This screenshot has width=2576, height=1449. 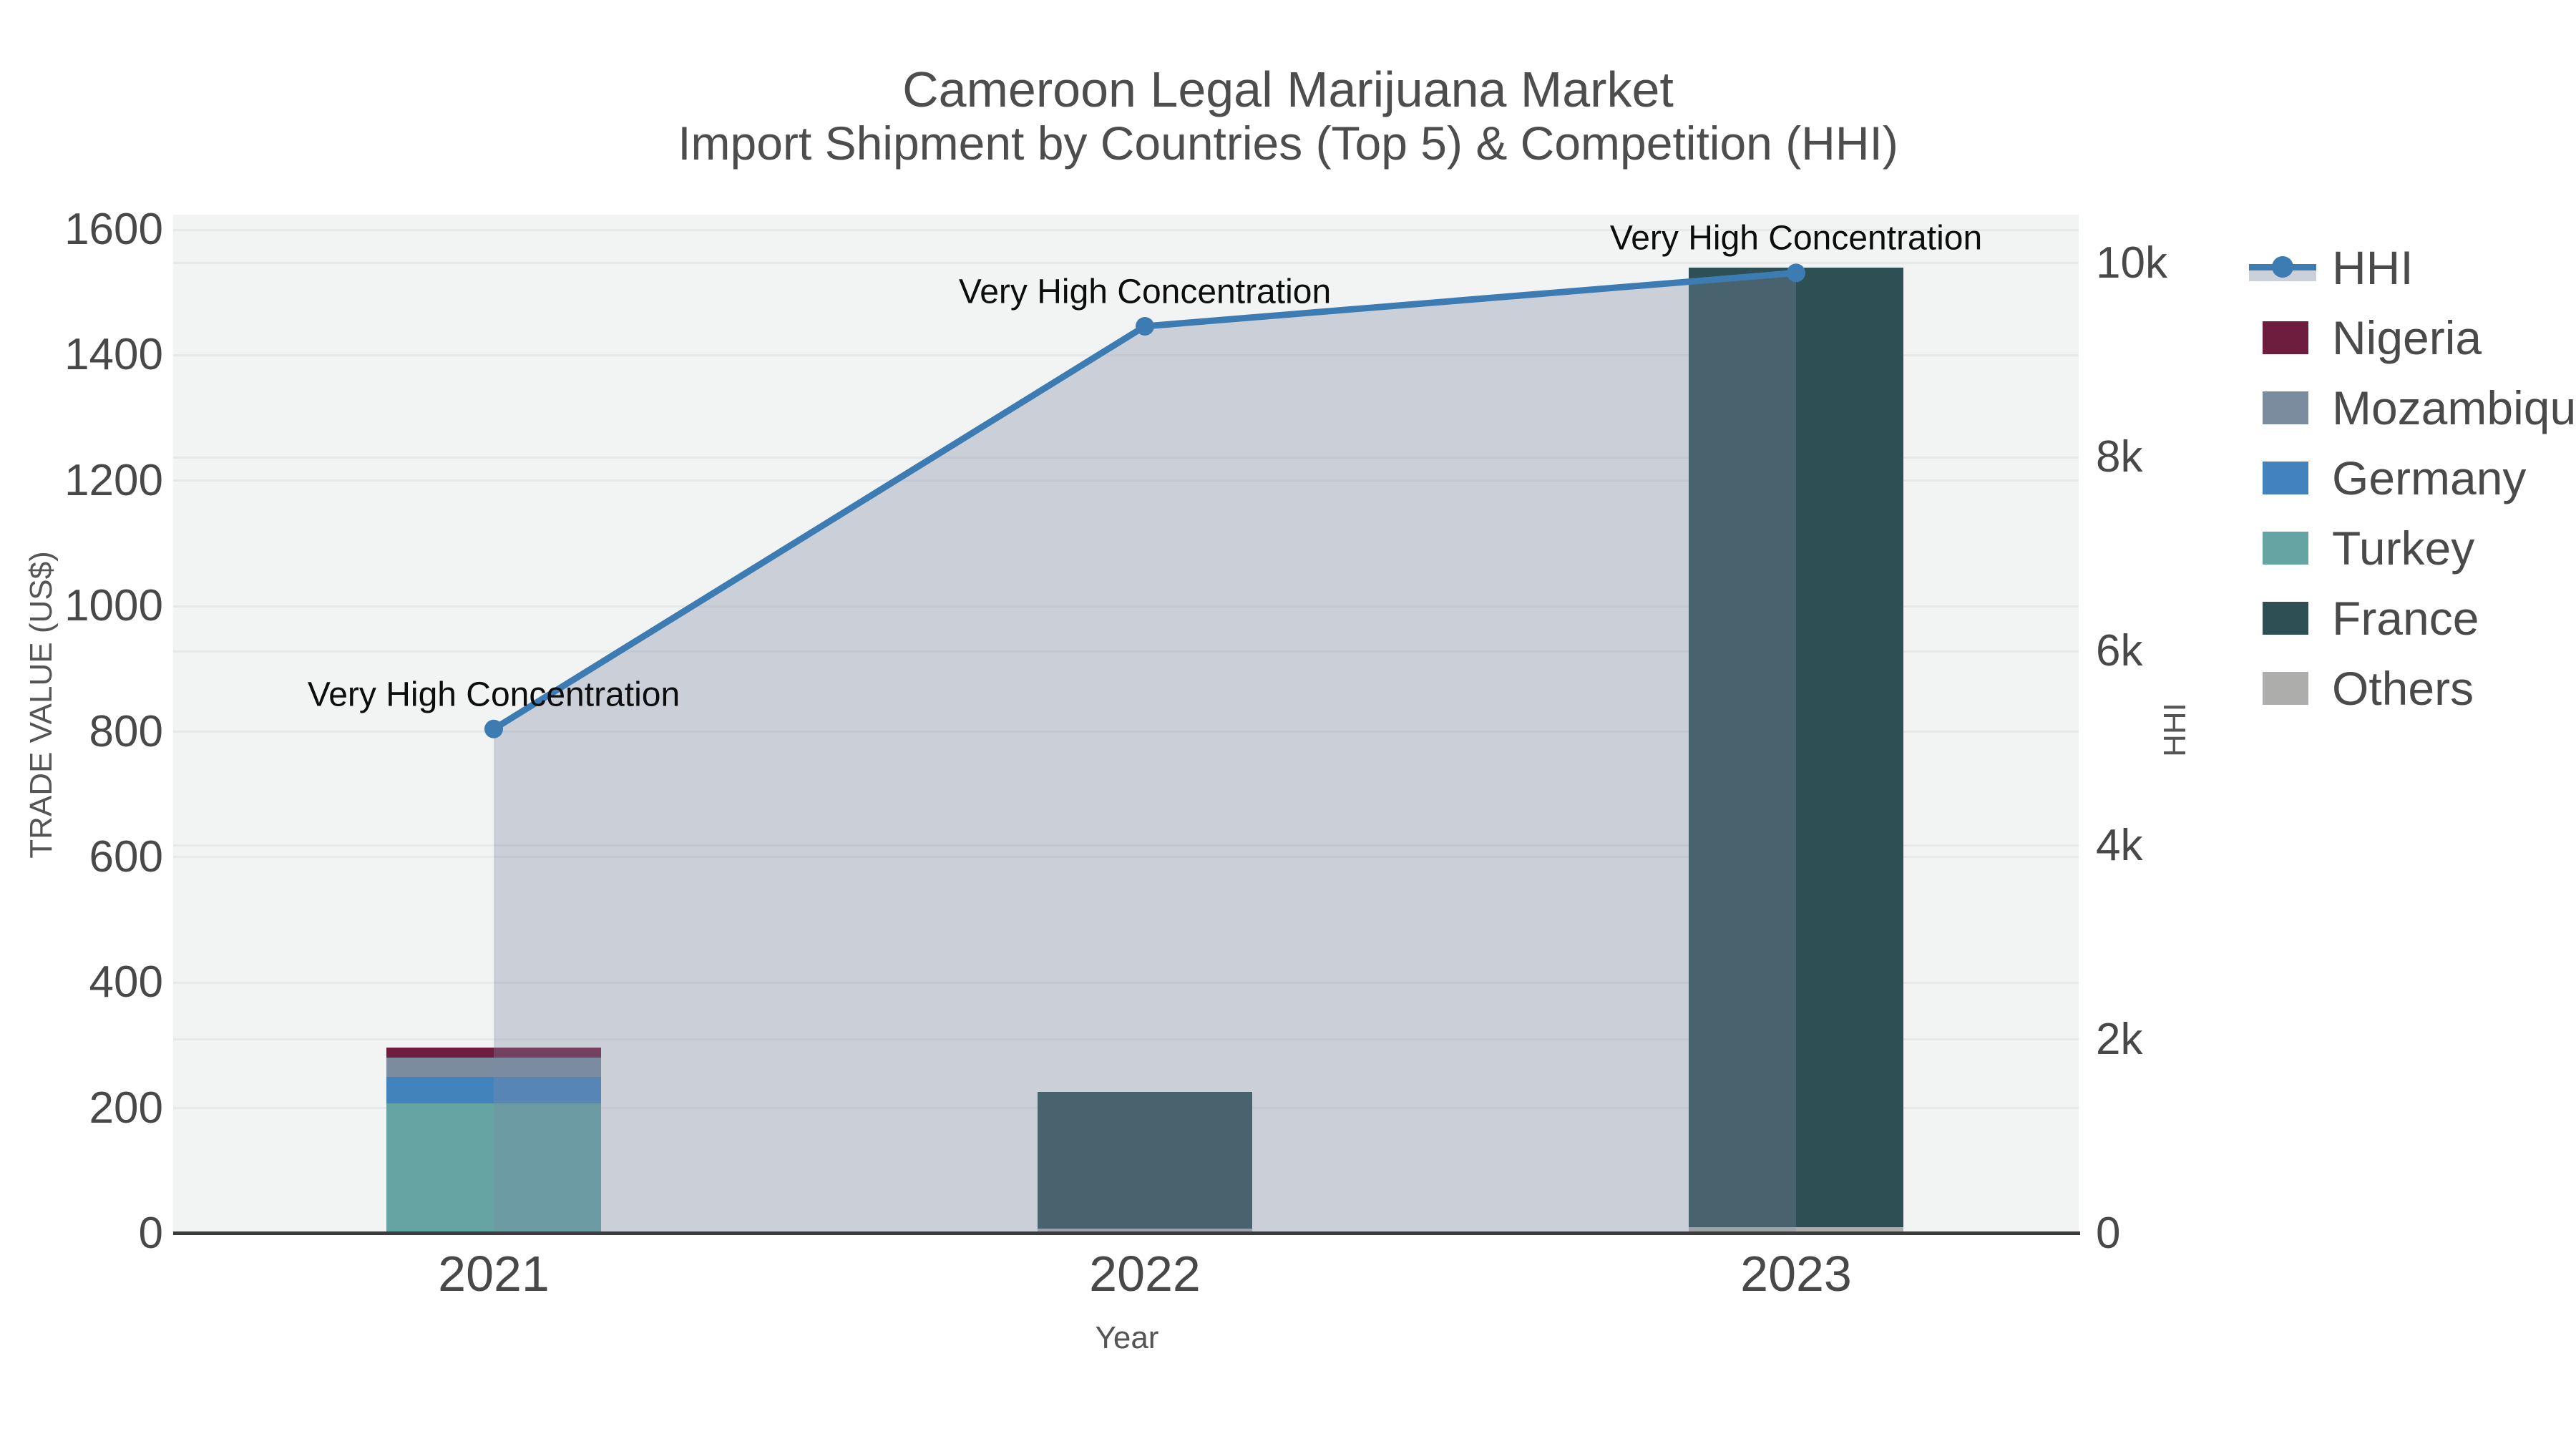 What do you see at coordinates (1145, 1231) in the screenshot?
I see `bar-others-2022` at bounding box center [1145, 1231].